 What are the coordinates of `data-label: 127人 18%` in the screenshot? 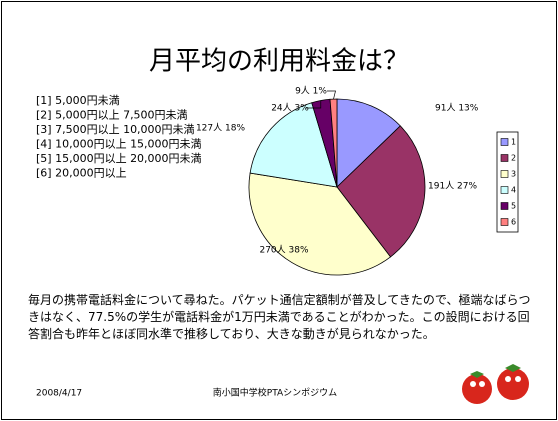 It's located at (220, 128).